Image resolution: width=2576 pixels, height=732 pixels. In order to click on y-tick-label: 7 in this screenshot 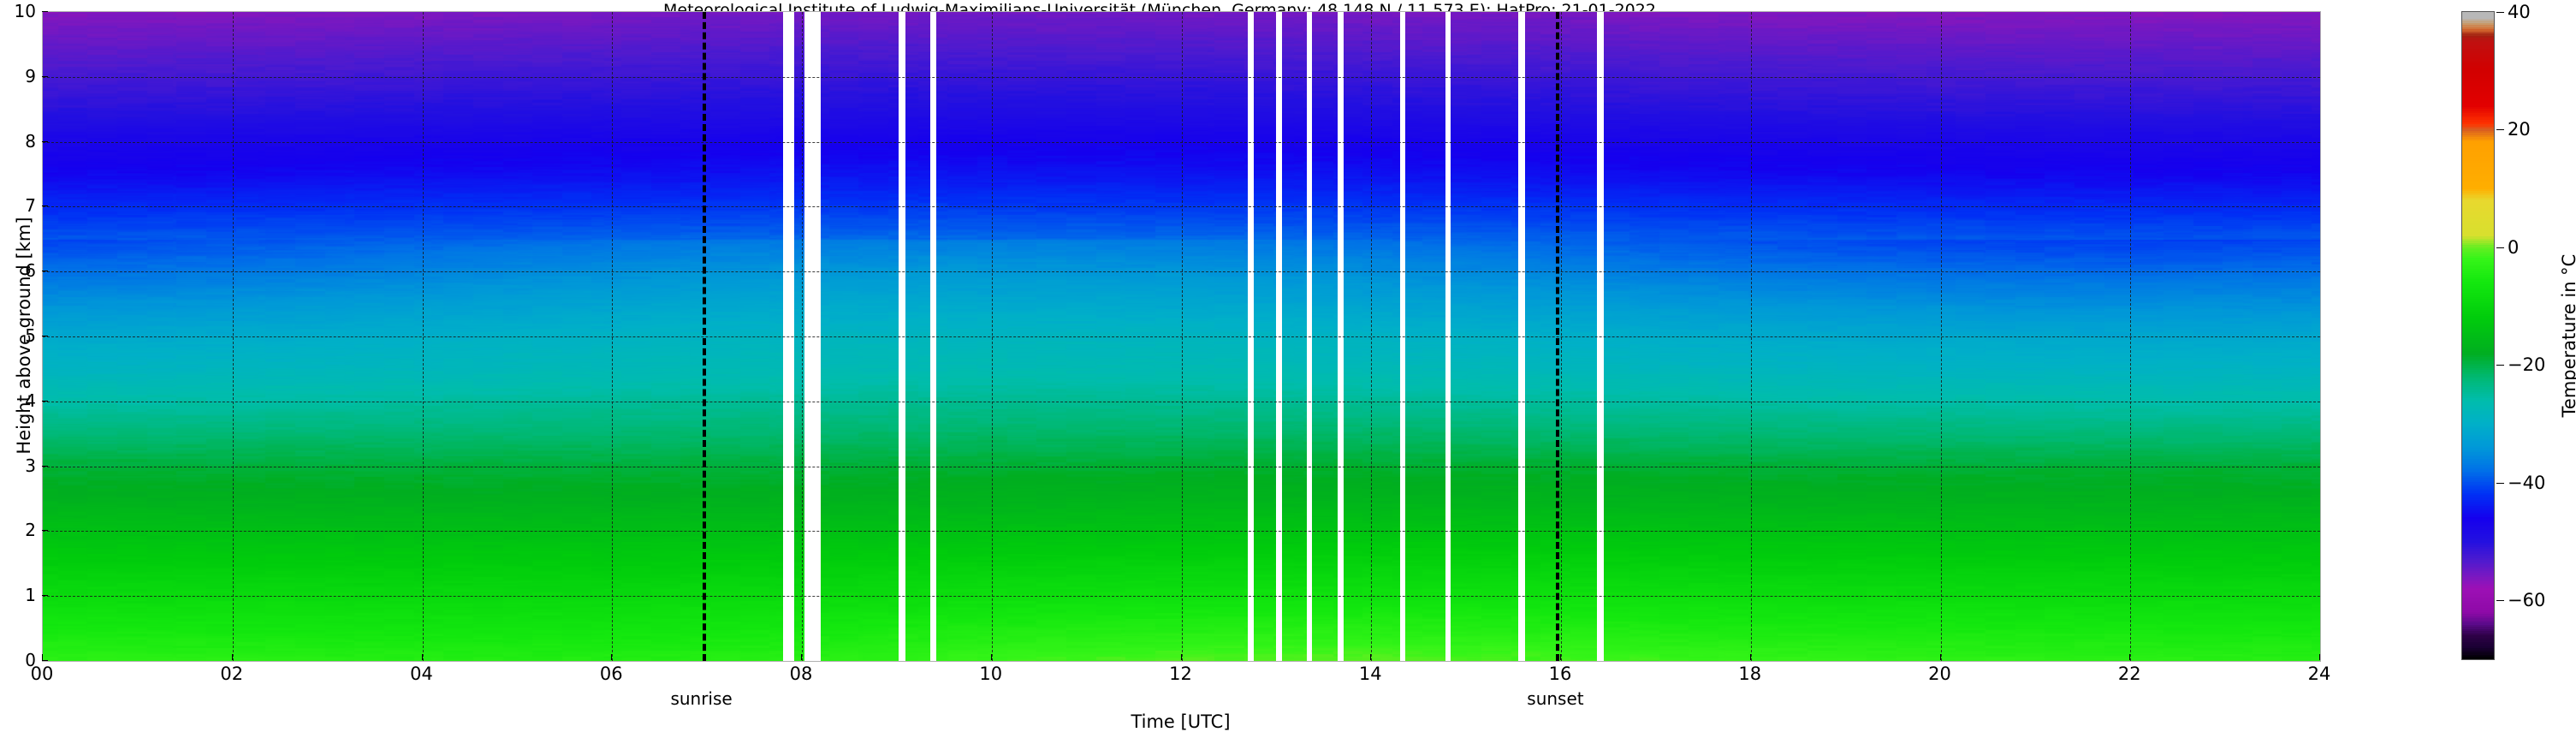, I will do `click(30, 206)`.